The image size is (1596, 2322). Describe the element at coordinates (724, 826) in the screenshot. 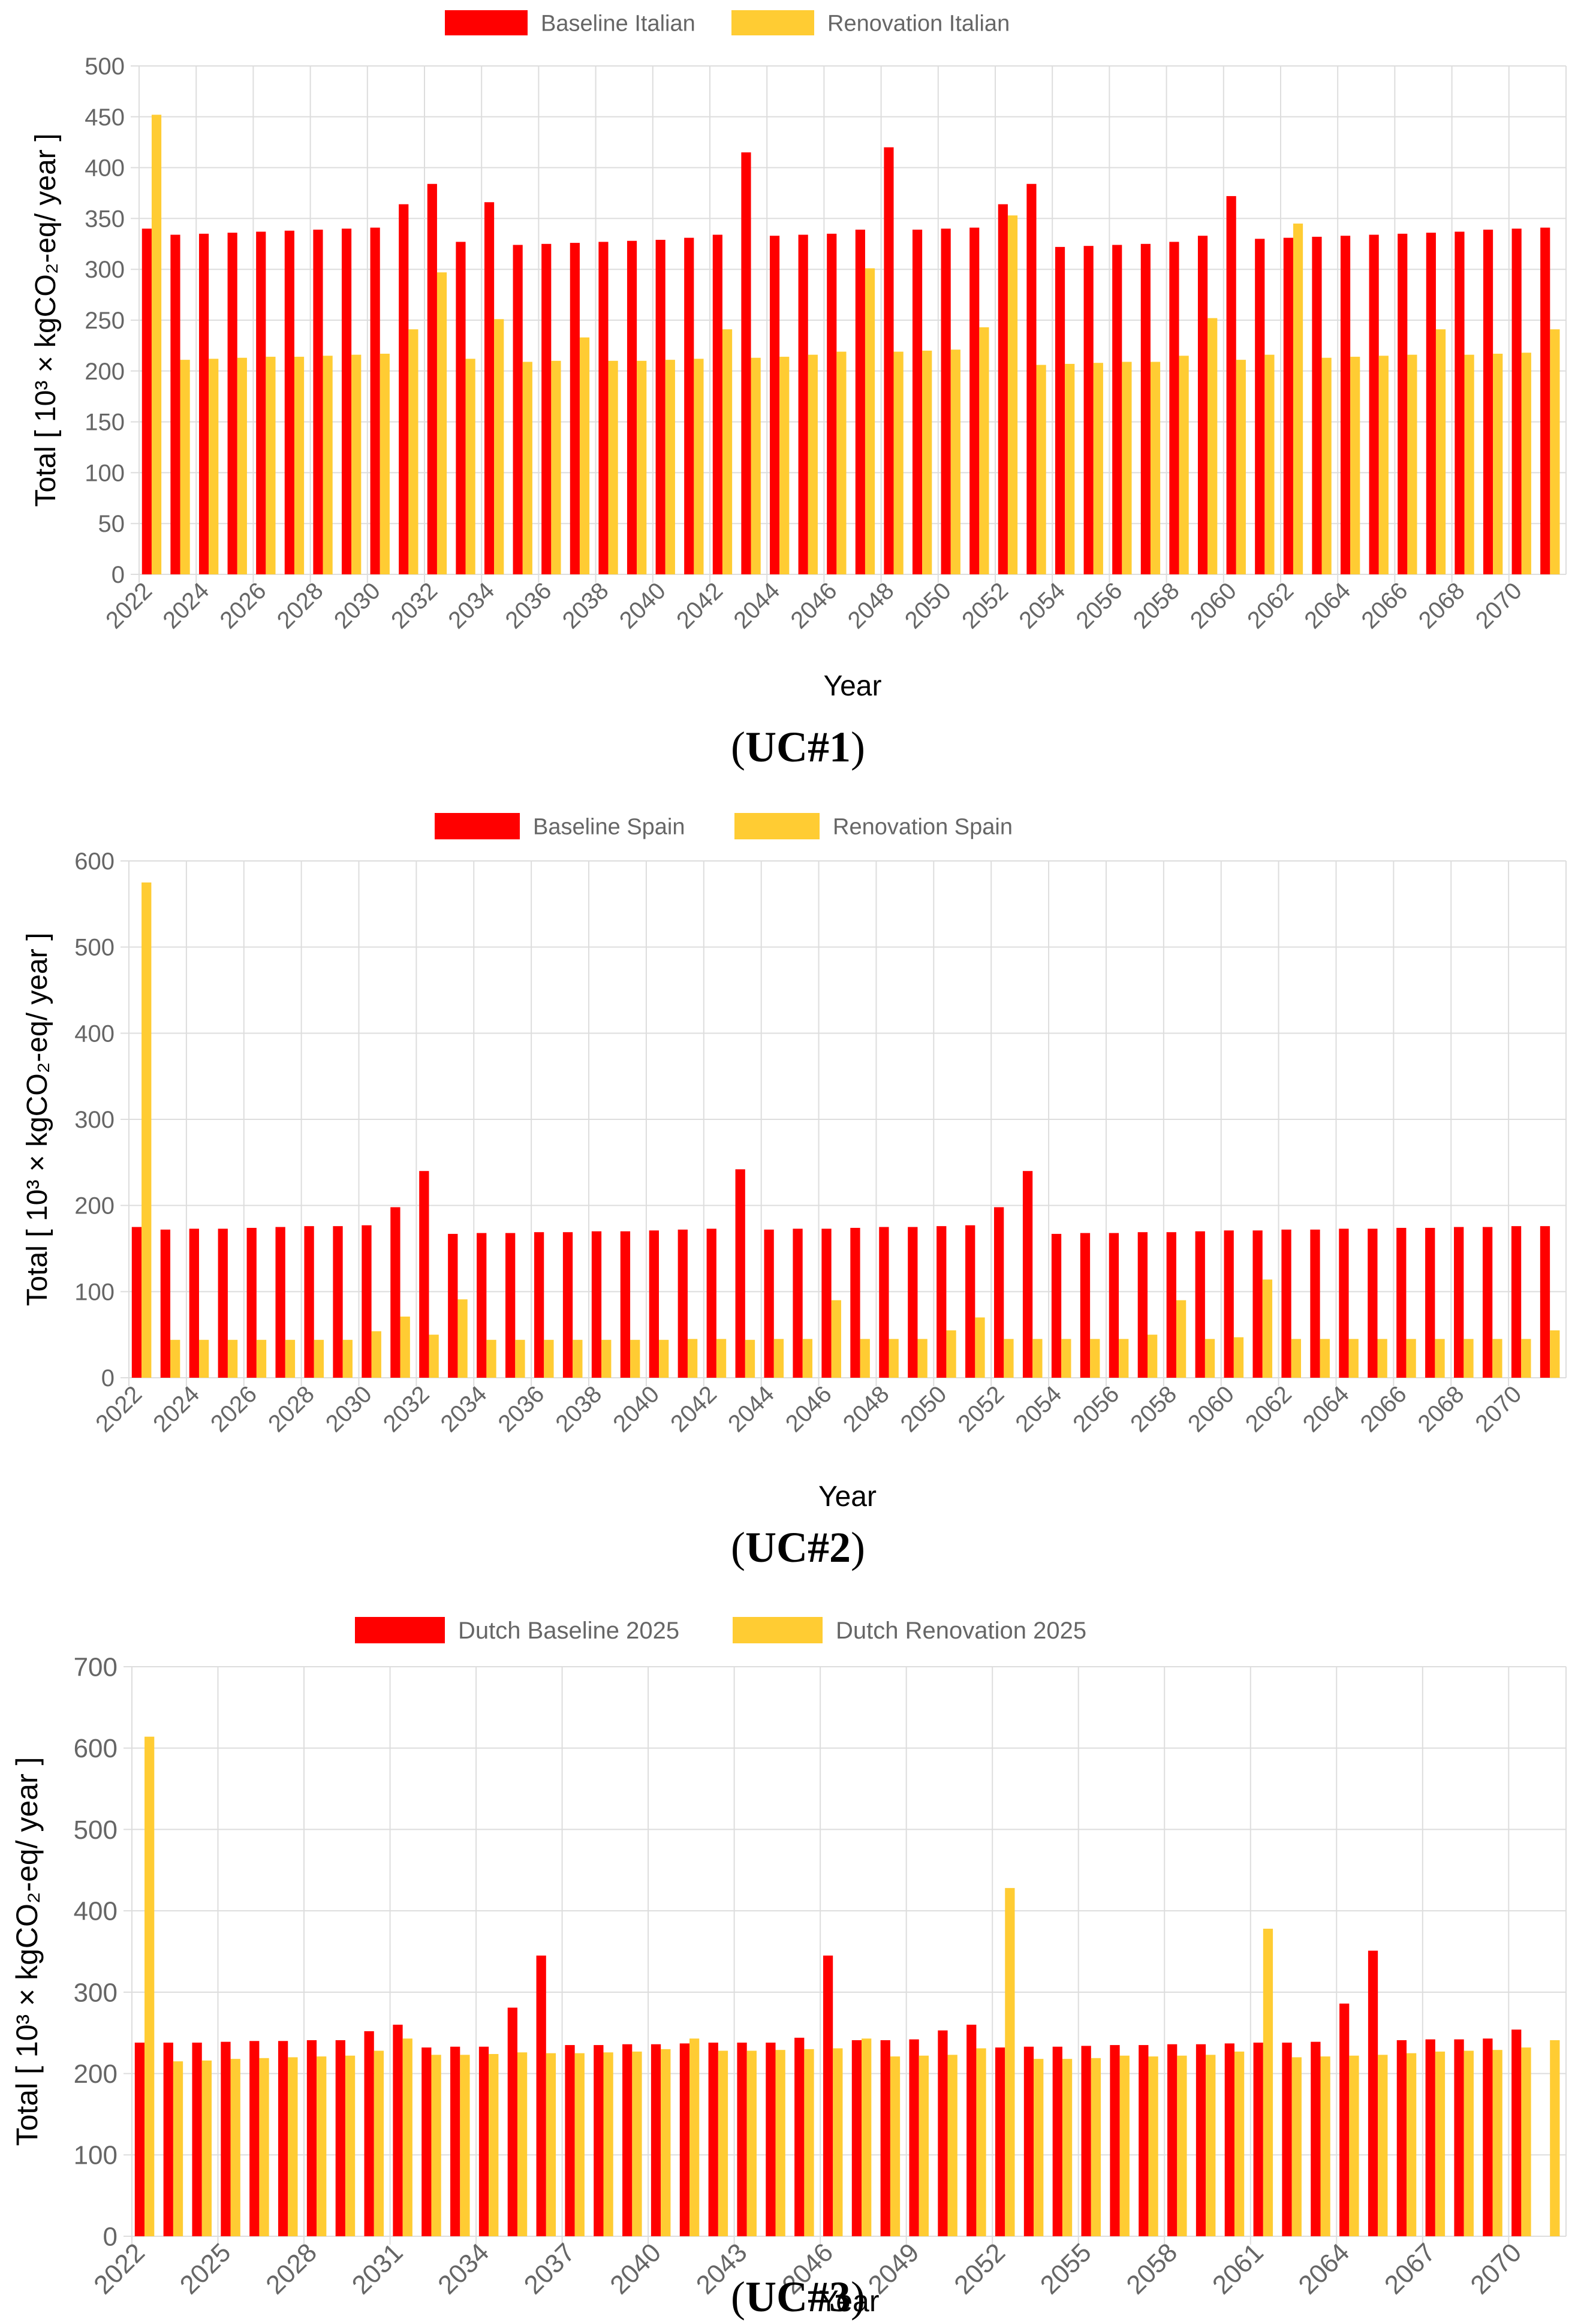

I see `legend: Baseline Spain Renovation Spain` at that location.